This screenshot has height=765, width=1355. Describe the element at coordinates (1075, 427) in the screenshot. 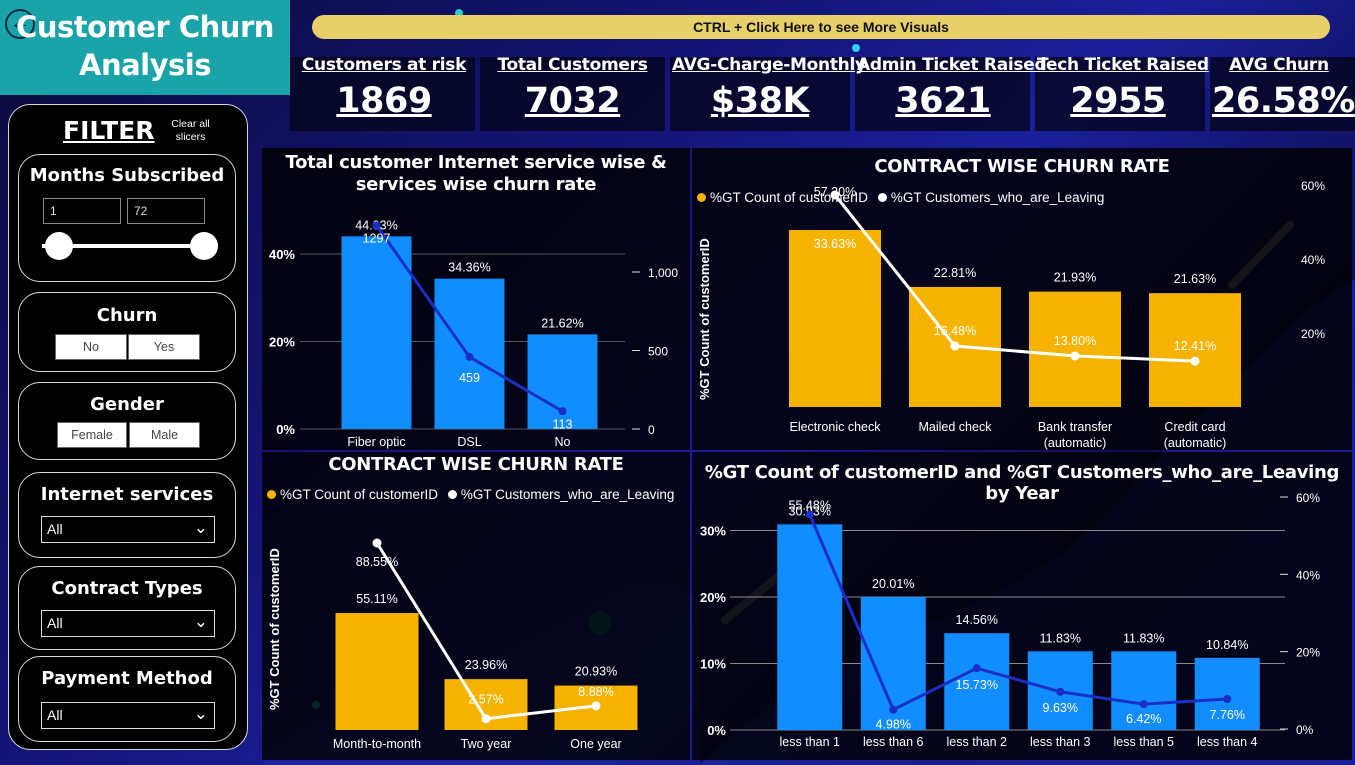

I see `x-tick-label: Bank transfer` at that location.